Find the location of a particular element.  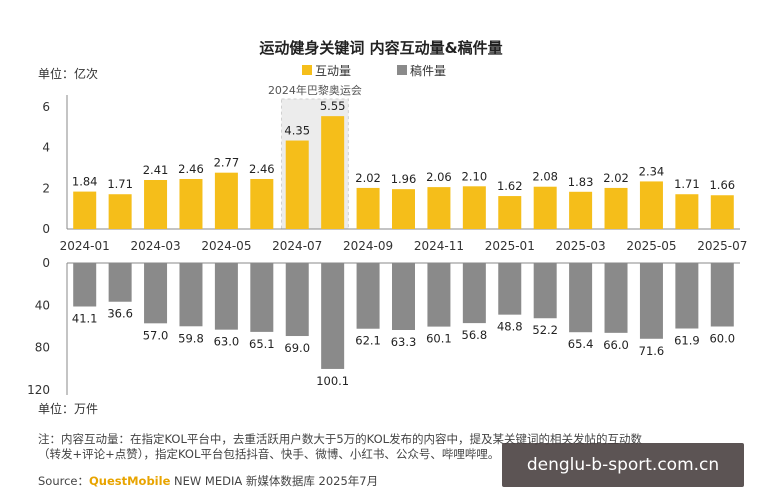

articles-value-label: 69.0 is located at coordinates (297, 348).